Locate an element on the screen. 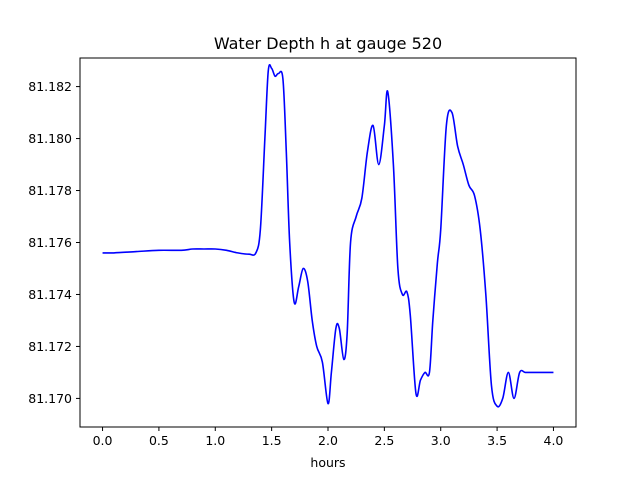 The image size is (640, 480). chart-title: Water Depth h at gauge 520 is located at coordinates (328, 43).